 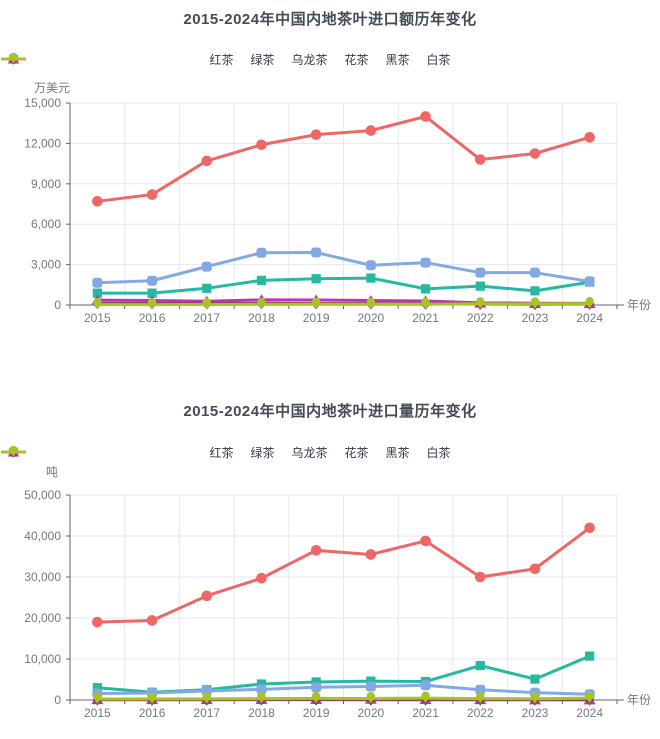 What do you see at coordinates (42, 103) in the screenshot?
I see `svg-text: 15,000` at bounding box center [42, 103].